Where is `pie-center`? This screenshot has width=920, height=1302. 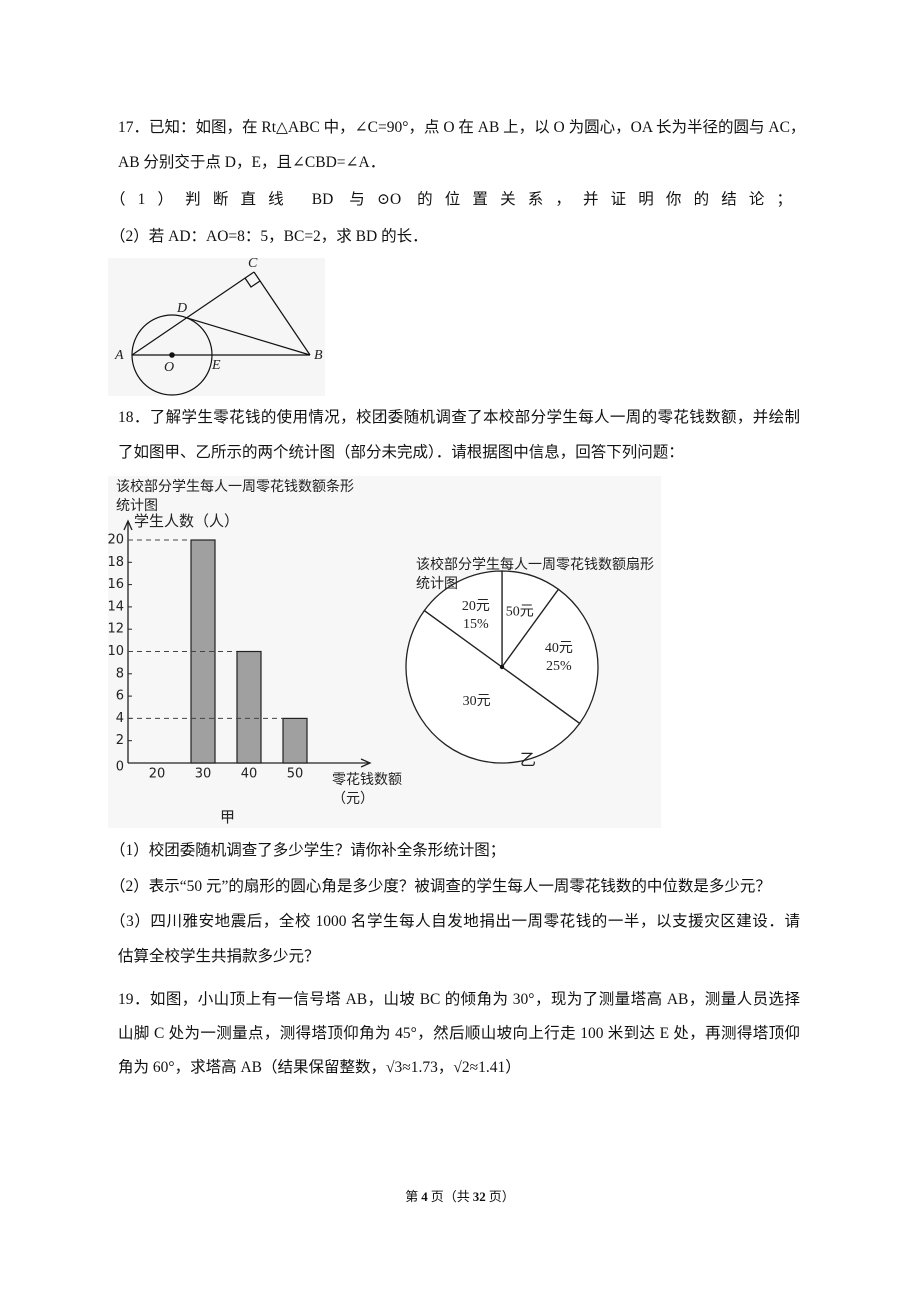
pie-center is located at coordinates (502, 667).